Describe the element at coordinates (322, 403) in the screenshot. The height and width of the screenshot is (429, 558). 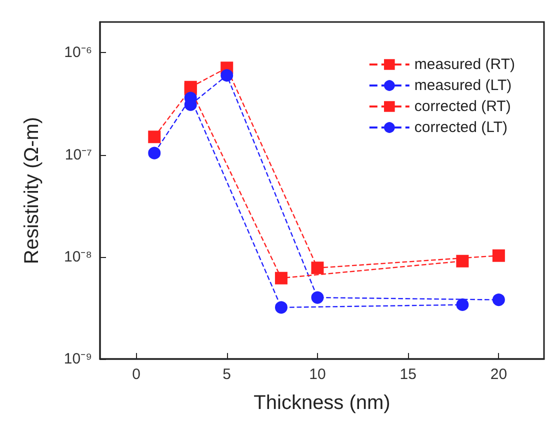
I see `x-axis-title: Thickness (nm)` at that location.